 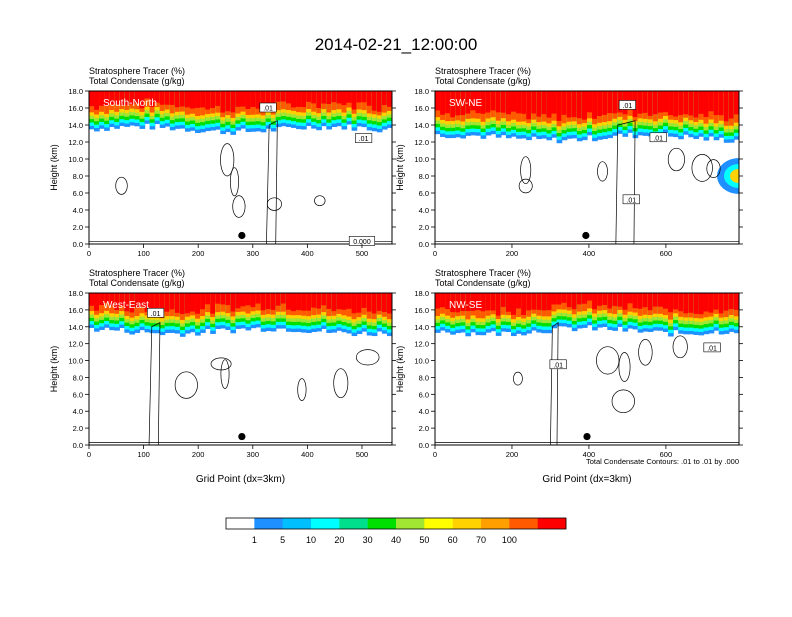 I want to click on x-tick-label: 300, so click(x=253, y=253).